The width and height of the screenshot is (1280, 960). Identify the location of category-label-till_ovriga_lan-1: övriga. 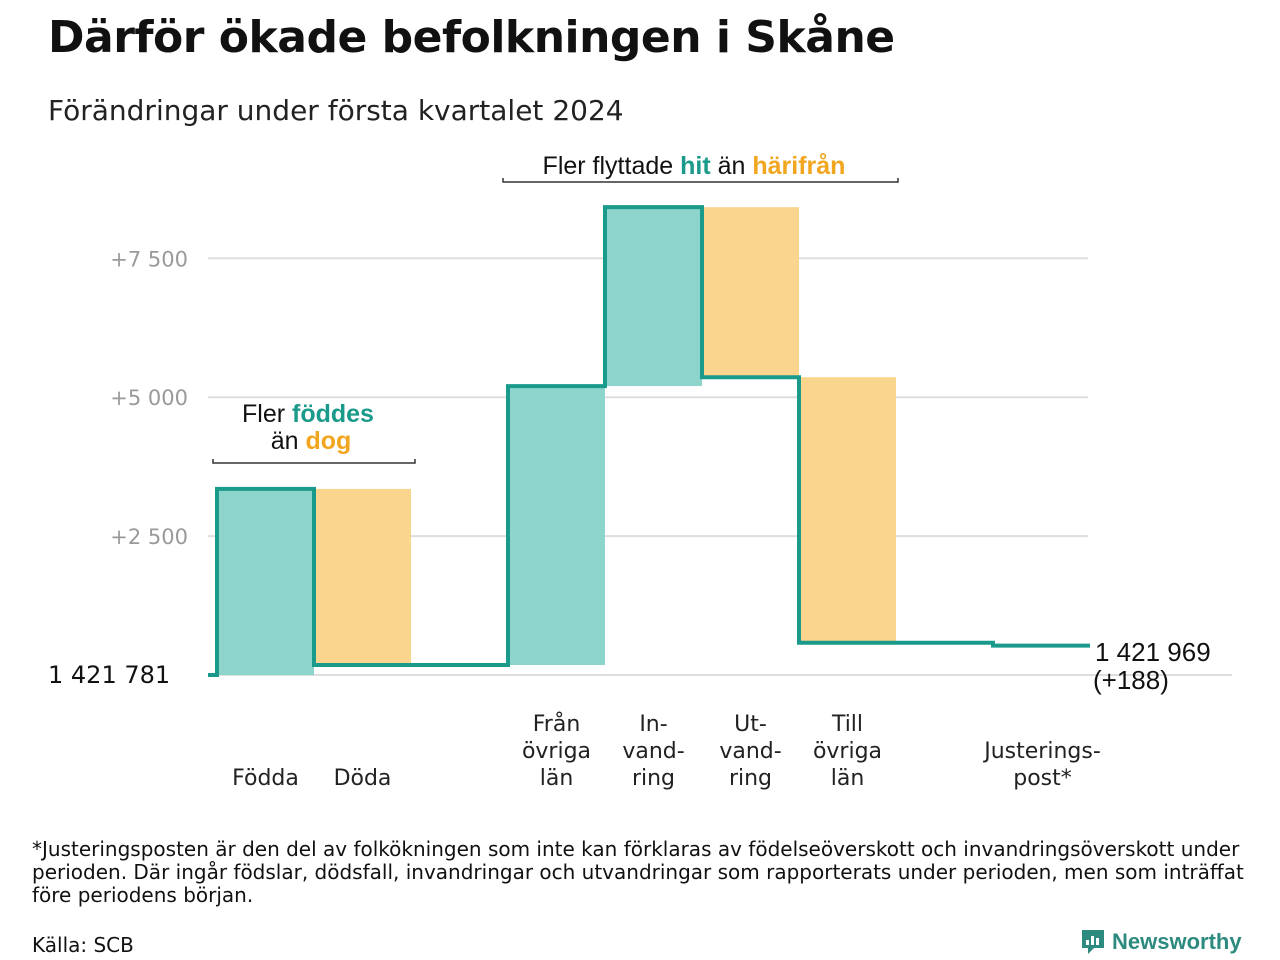
(847, 751).